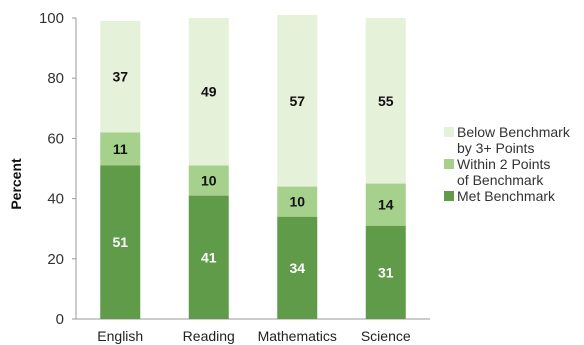 The width and height of the screenshot is (584, 345). What do you see at coordinates (504, 172) in the screenshot?
I see `legend-label: Within 2 Points of Benchmark` at bounding box center [504, 172].